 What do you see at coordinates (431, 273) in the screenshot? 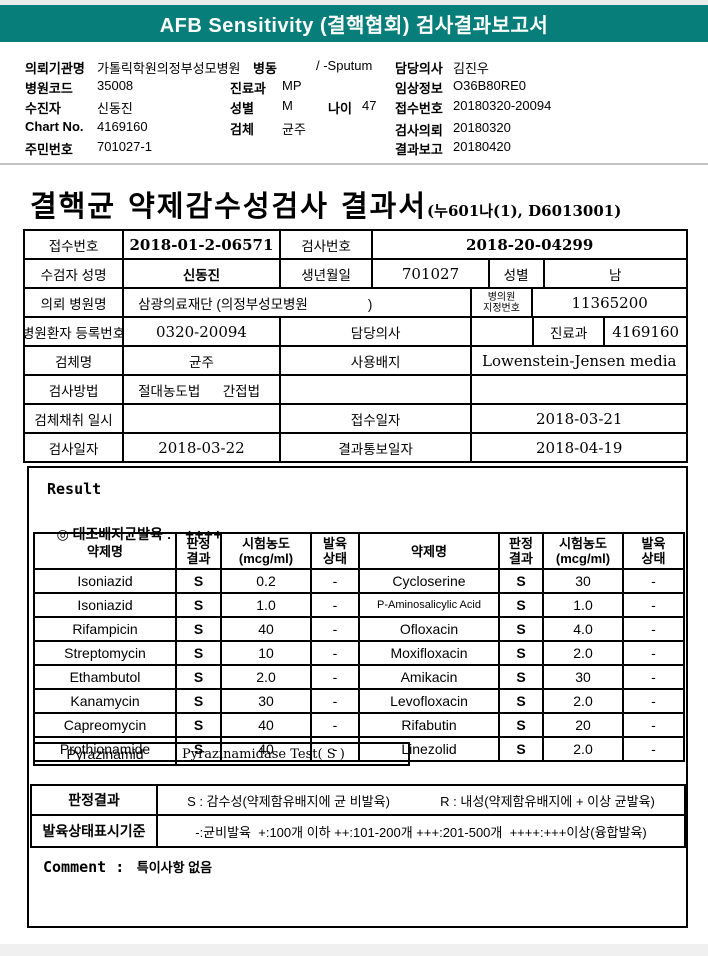
I see `cell-value: 701027` at bounding box center [431, 273].